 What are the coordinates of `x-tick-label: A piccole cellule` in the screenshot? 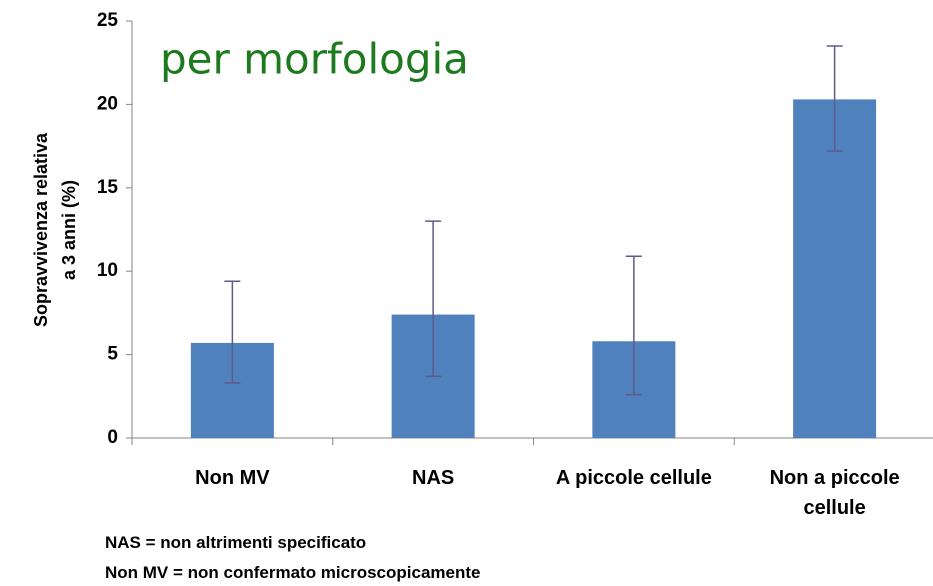 It's located at (633, 478).